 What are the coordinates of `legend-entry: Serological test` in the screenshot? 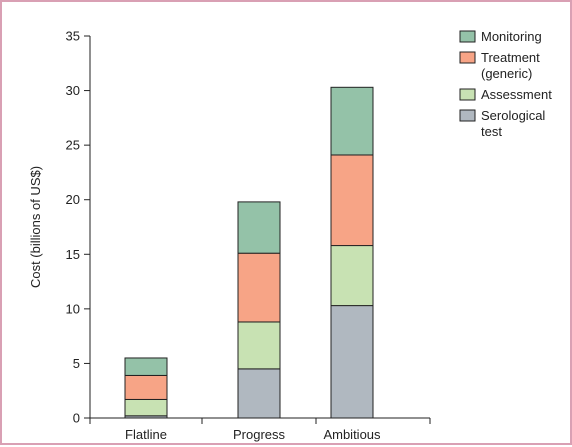 It's located at (513, 123).